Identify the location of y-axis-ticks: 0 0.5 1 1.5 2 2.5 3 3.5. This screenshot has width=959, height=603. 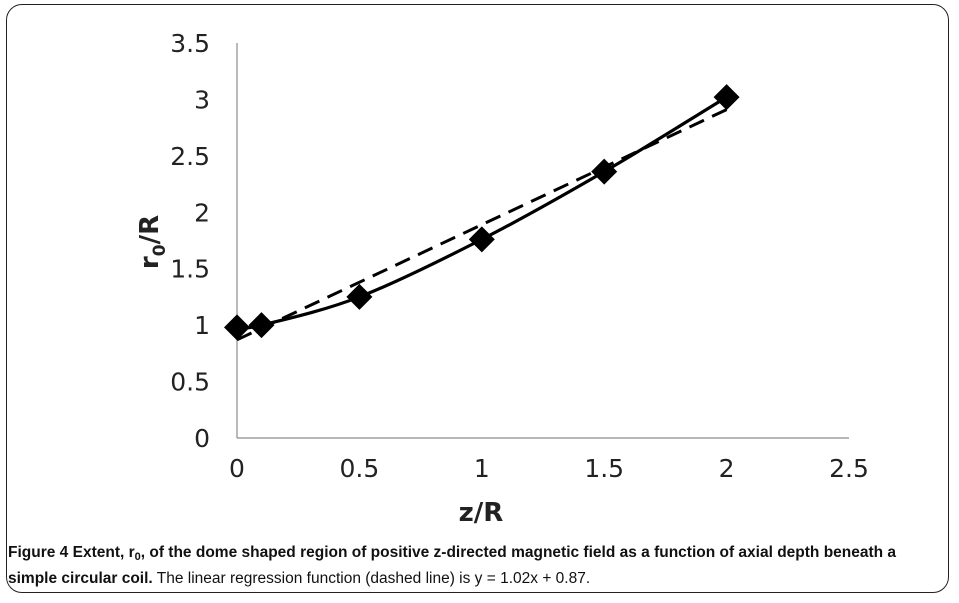
(190, 241).